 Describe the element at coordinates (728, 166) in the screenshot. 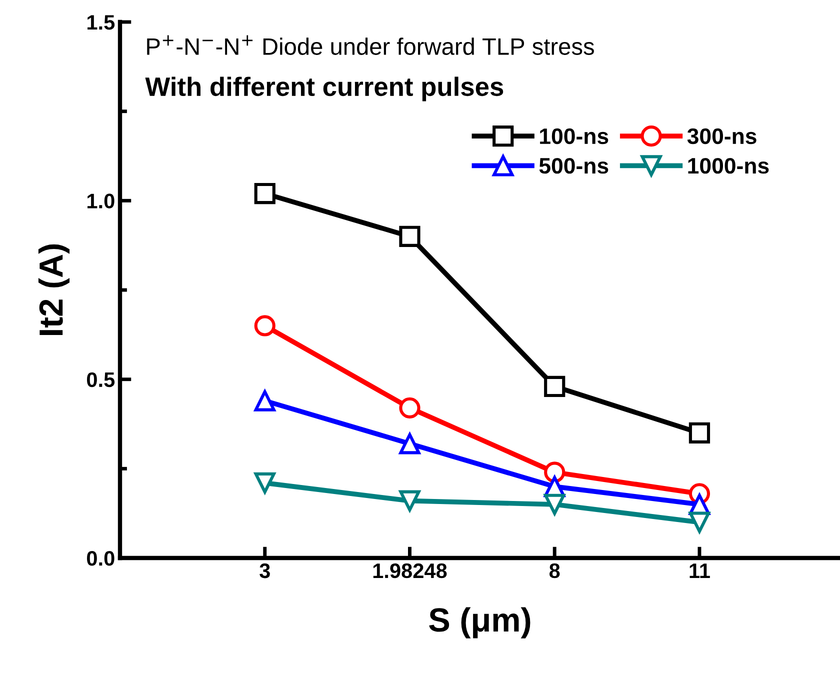

I see `legend-label: 1000-ns` at that location.